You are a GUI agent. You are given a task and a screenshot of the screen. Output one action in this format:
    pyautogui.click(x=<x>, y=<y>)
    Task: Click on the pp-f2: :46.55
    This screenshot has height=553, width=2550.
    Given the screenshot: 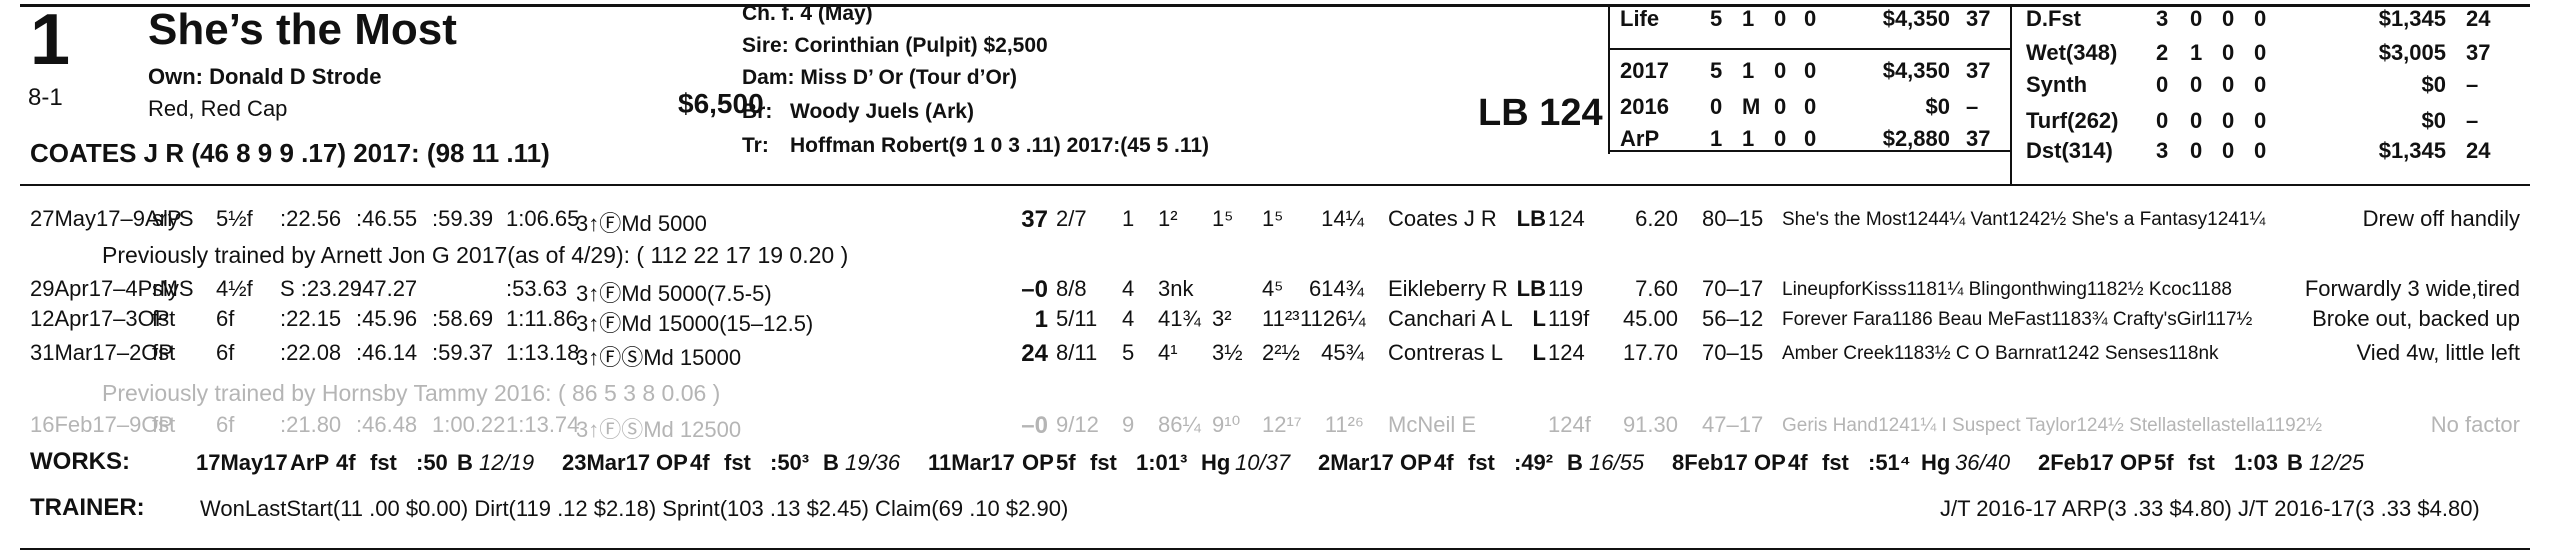 What is the action you would take?
    pyautogui.click(x=387, y=218)
    